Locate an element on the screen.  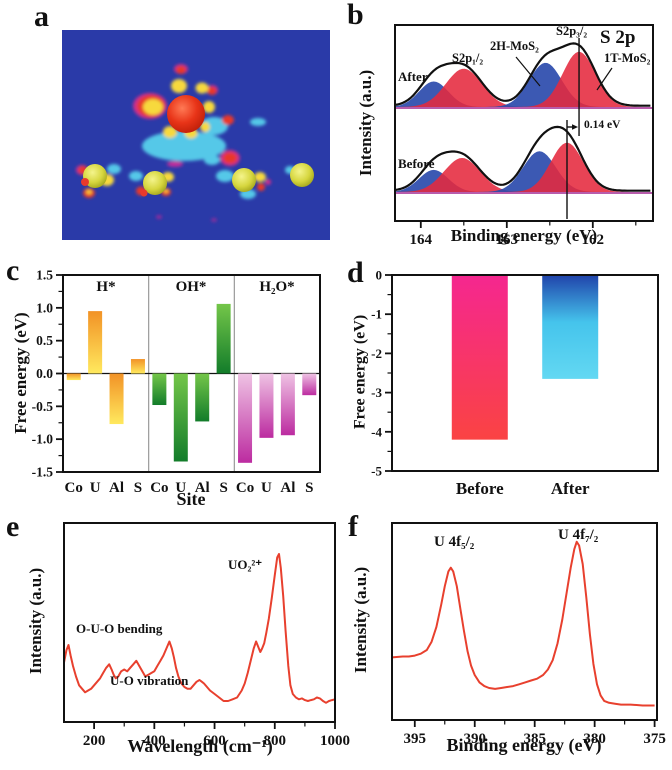
svg-text: 385 is located at coordinates (534, 739).